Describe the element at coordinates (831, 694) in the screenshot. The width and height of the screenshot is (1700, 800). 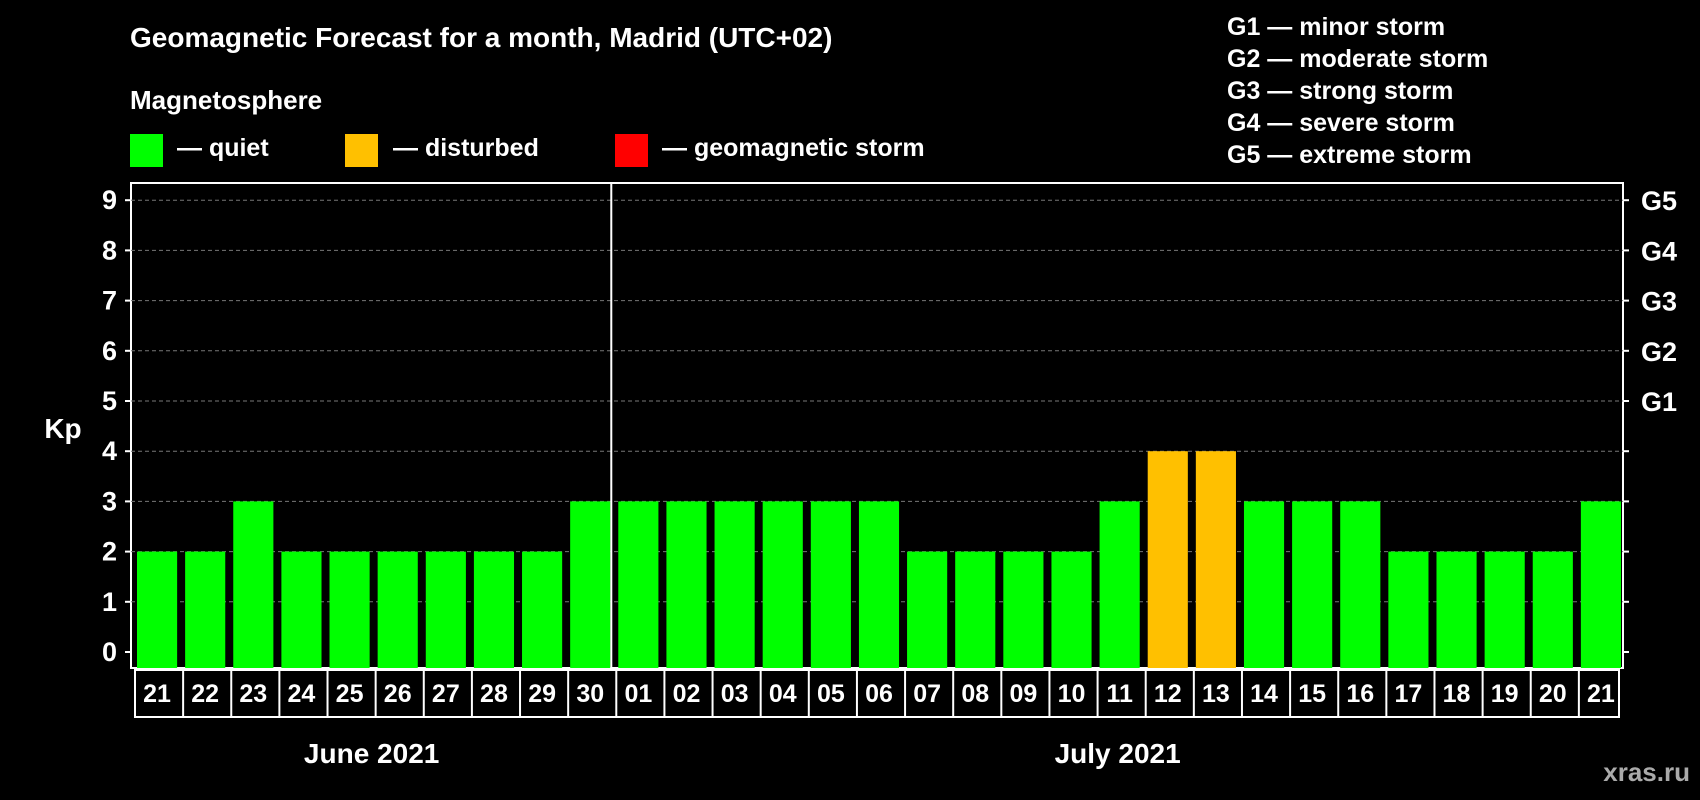
I see `x-tick-label: 05` at that location.